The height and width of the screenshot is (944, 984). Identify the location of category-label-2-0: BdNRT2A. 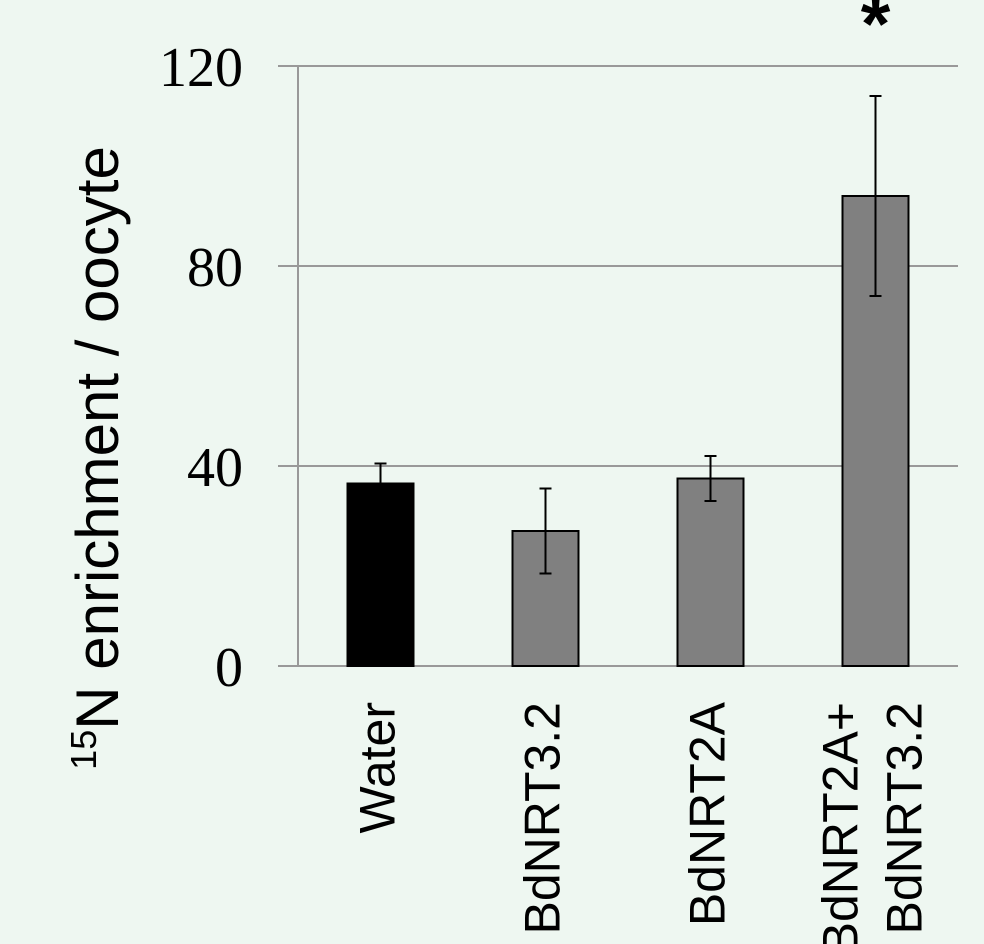
(708, 813).